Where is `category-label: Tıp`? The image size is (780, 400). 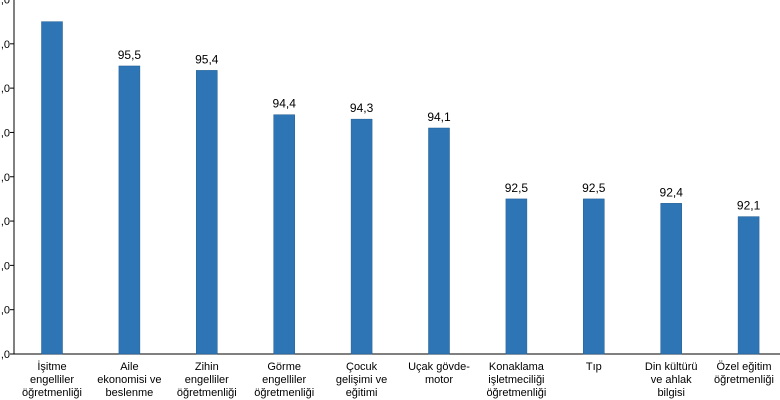
category-label: Tıp is located at coordinates (594, 367).